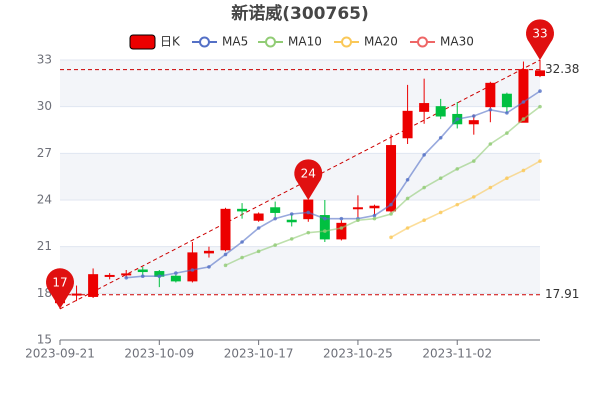 This screenshot has height=404, width=600. Describe the element at coordinates (159, 354) in the screenshot. I see `x-tick-label: 2023-10-09` at that location.